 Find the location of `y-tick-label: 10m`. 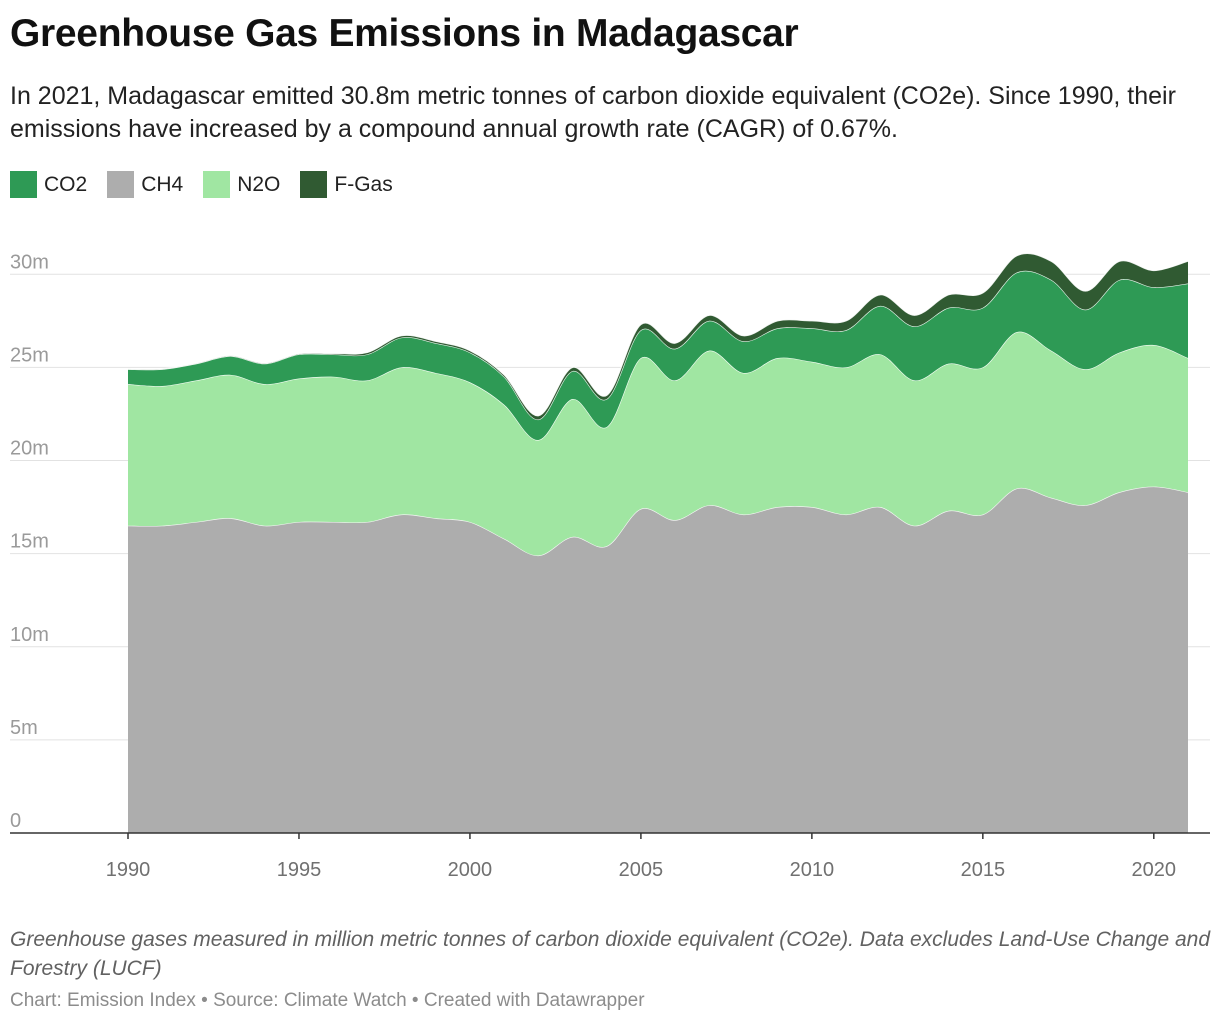

y-tick-label: 10m is located at coordinates (29, 635).